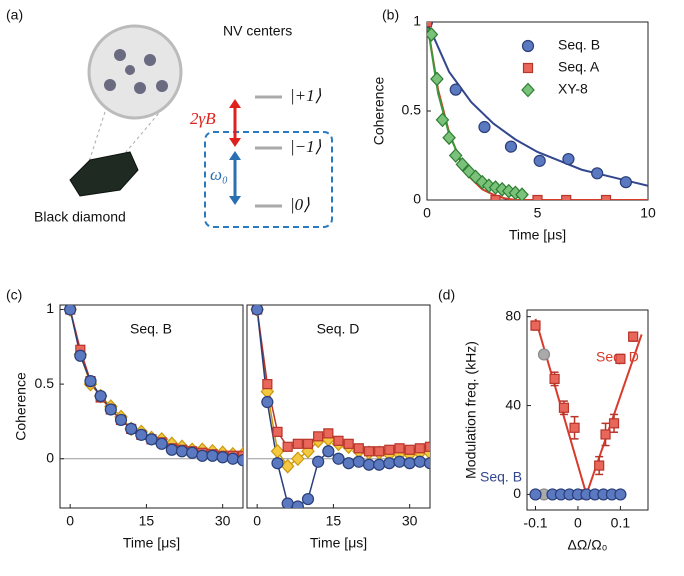 The height and width of the screenshot is (576, 684). I want to click on level-label: |−1⟩, so click(306, 146).